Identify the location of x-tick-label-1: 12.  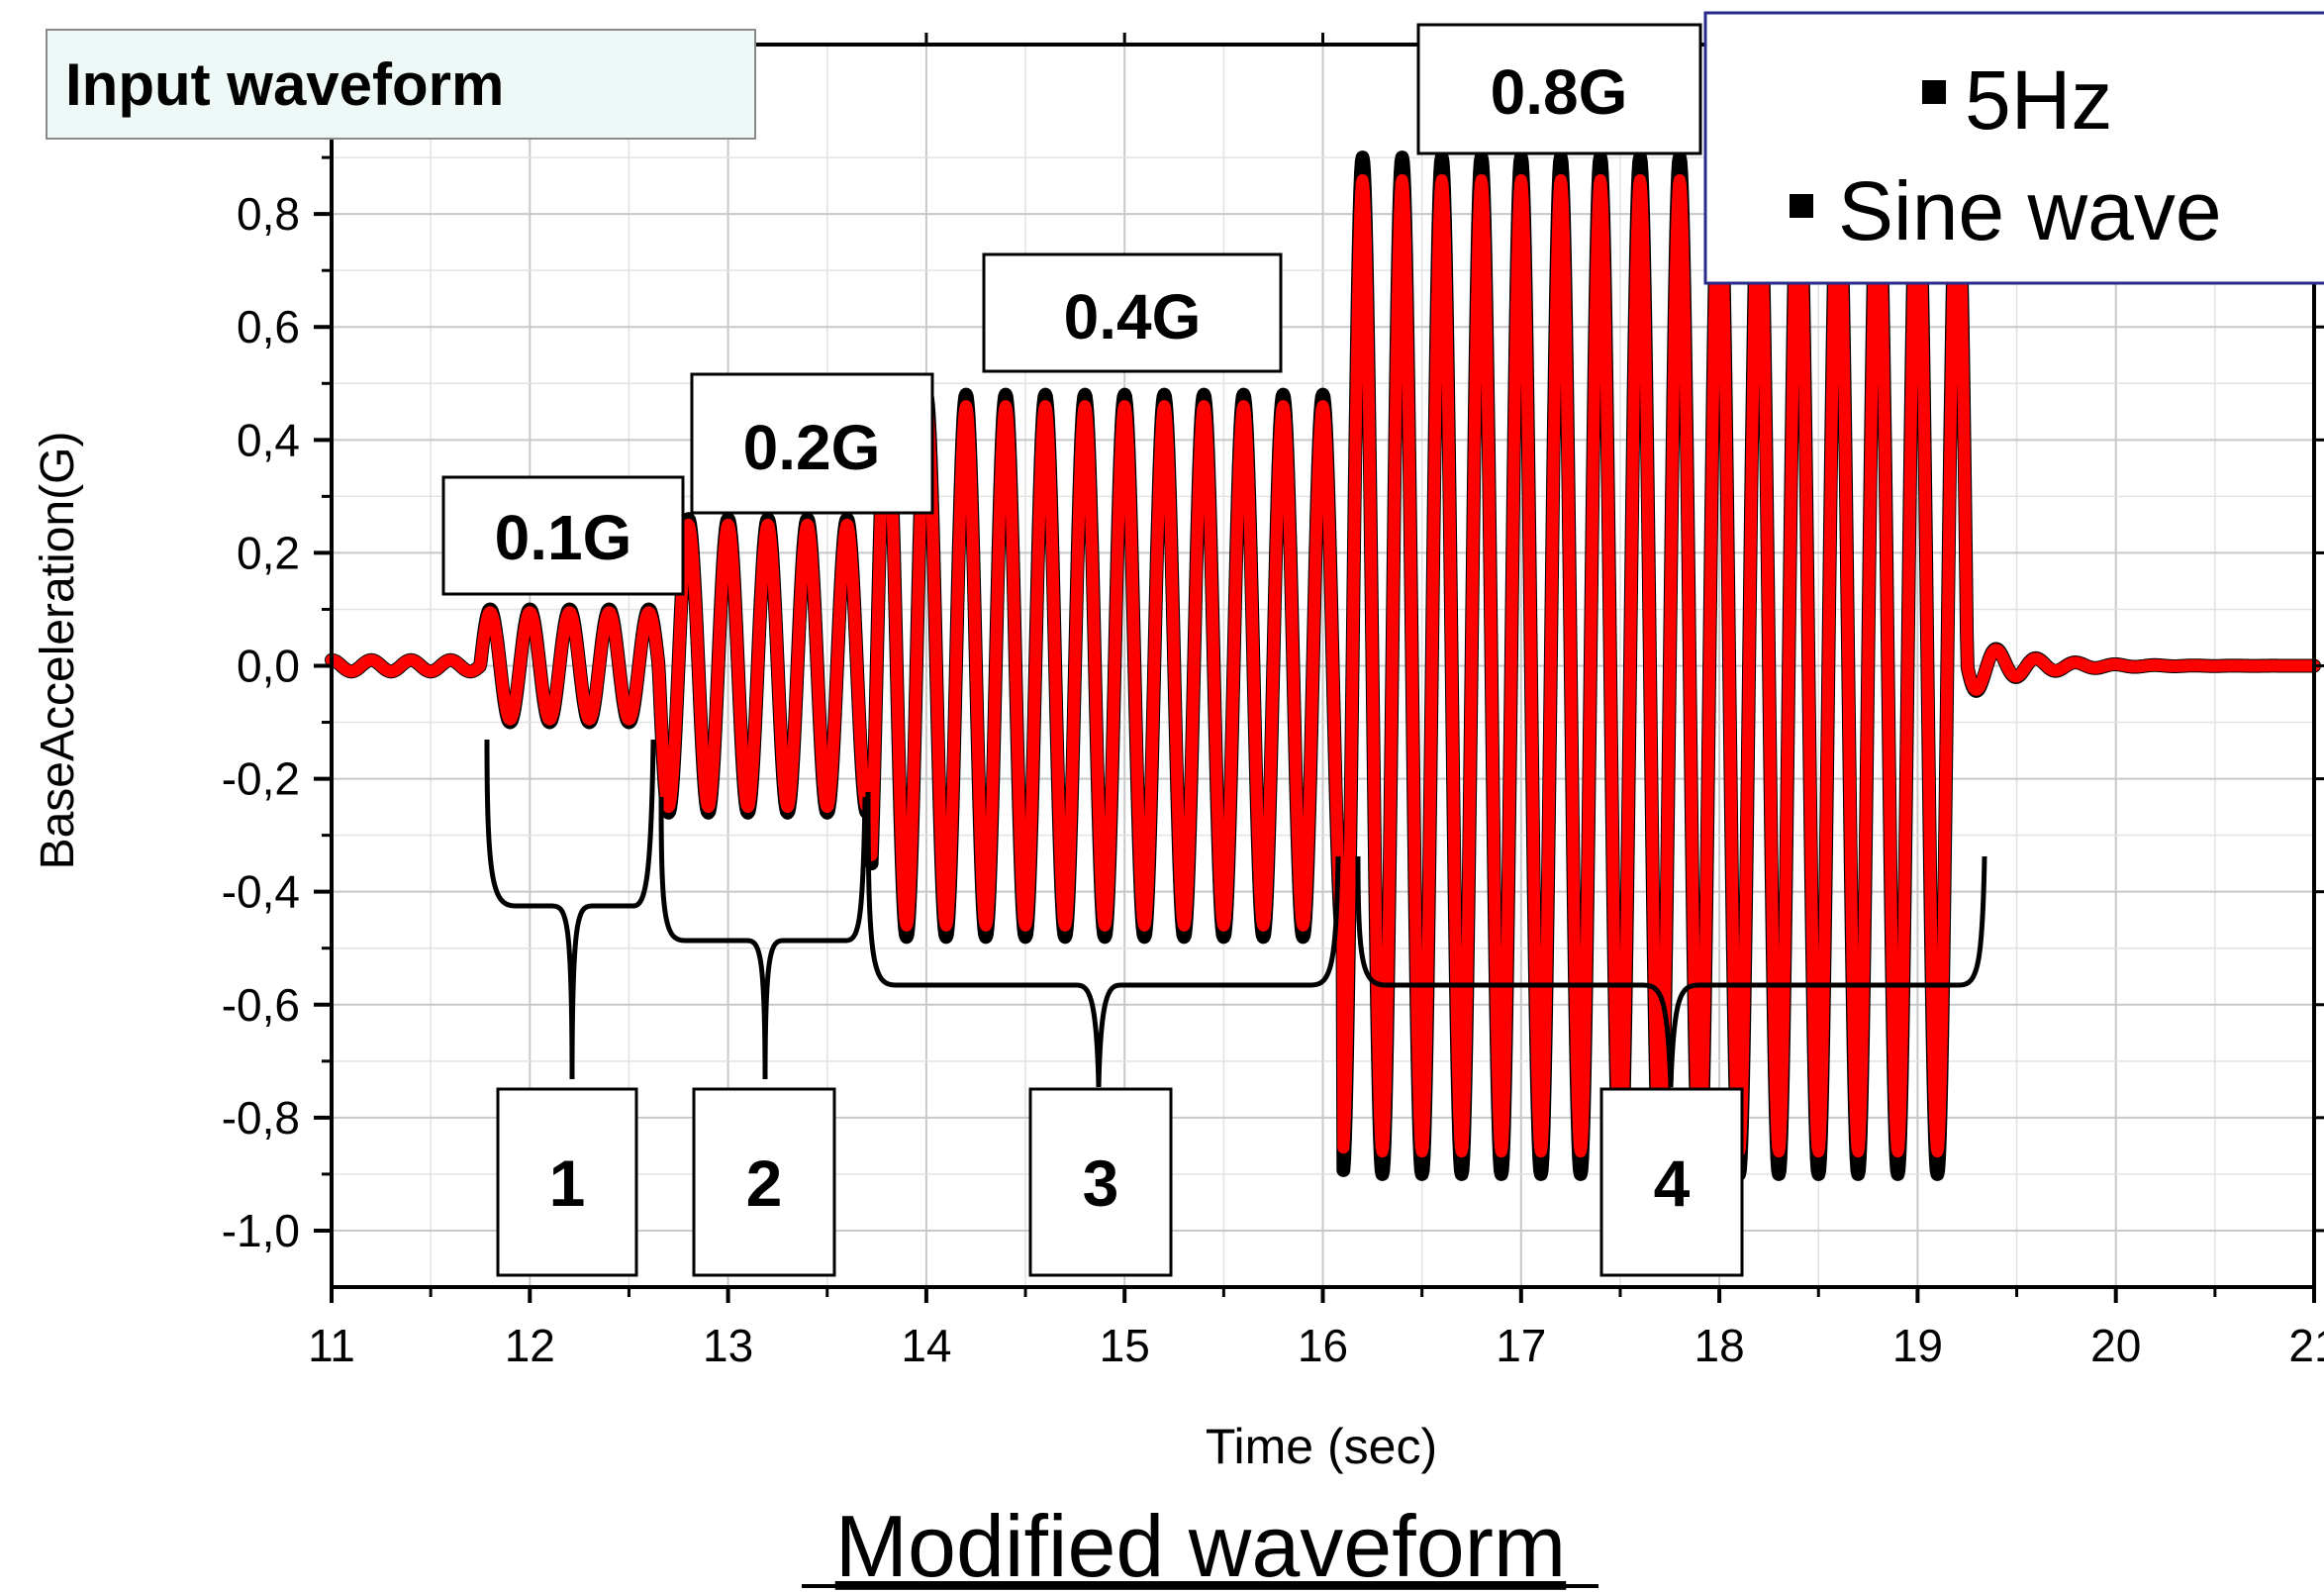
(530, 1346).